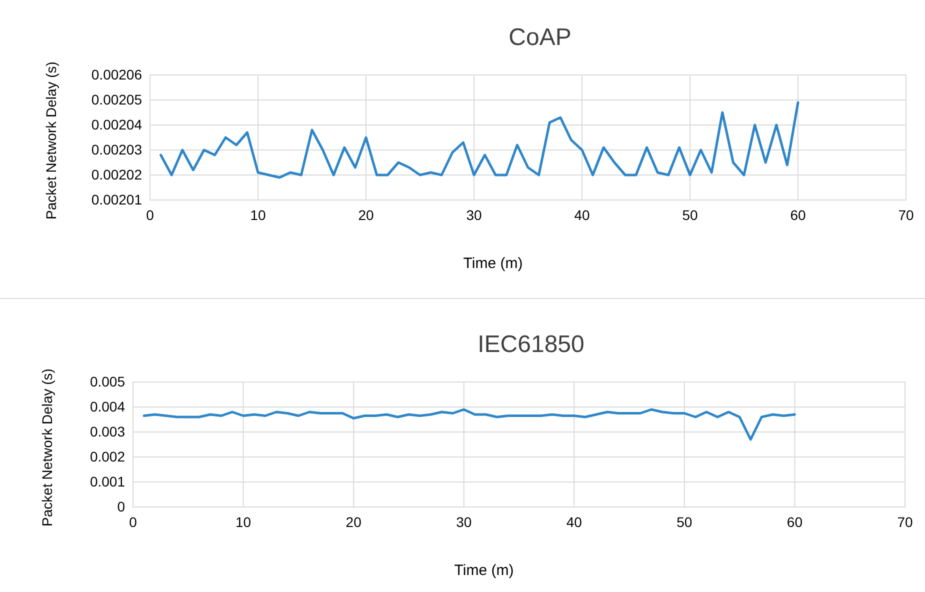 The image size is (925, 592). What do you see at coordinates (116, 199) in the screenshot?
I see `y-tick-label: 0.00201` at bounding box center [116, 199].